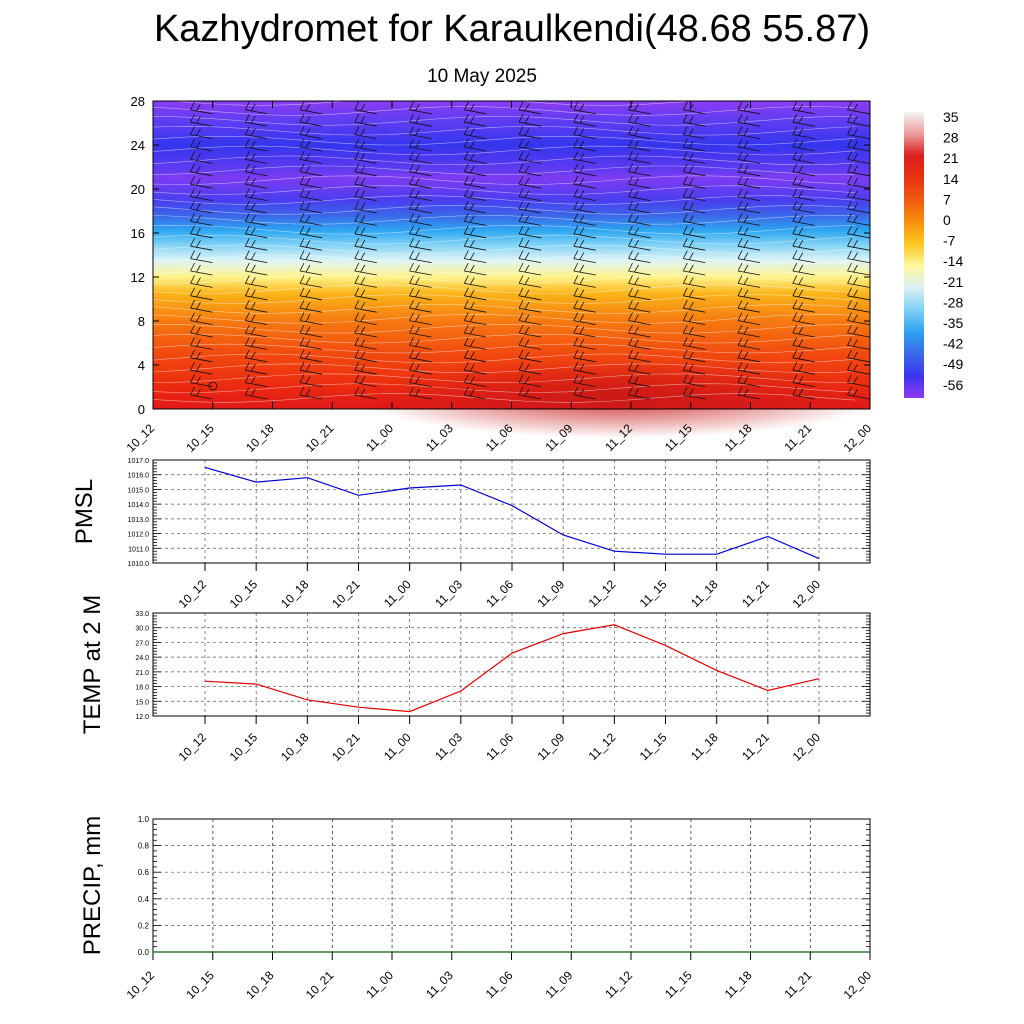 The image size is (1024, 1024). What do you see at coordinates (953, 261) in the screenshot?
I see `colorbar-label: -14` at bounding box center [953, 261].